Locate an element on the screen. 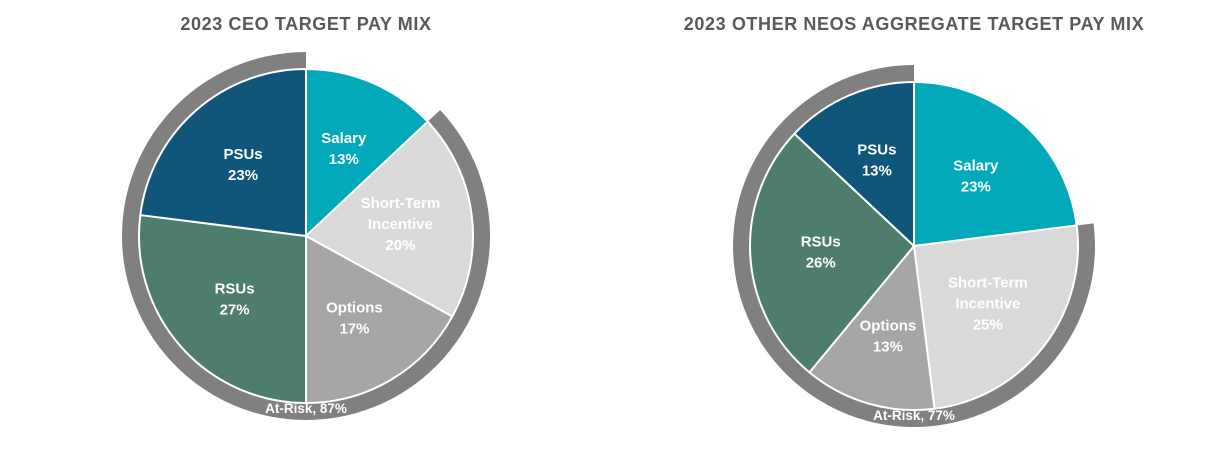 The image size is (1216, 450). neo-slice-label-short-term-incentive: Short-Term Incentive 25% is located at coordinates (988, 303).